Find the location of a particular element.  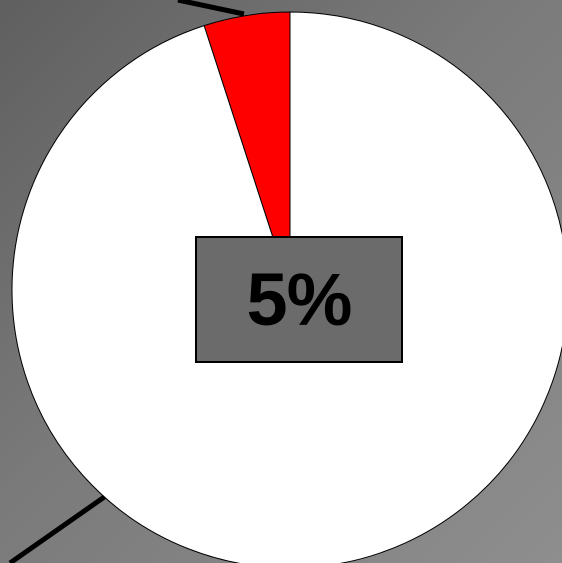

percentage-label-box: 5% is located at coordinates (299, 299).